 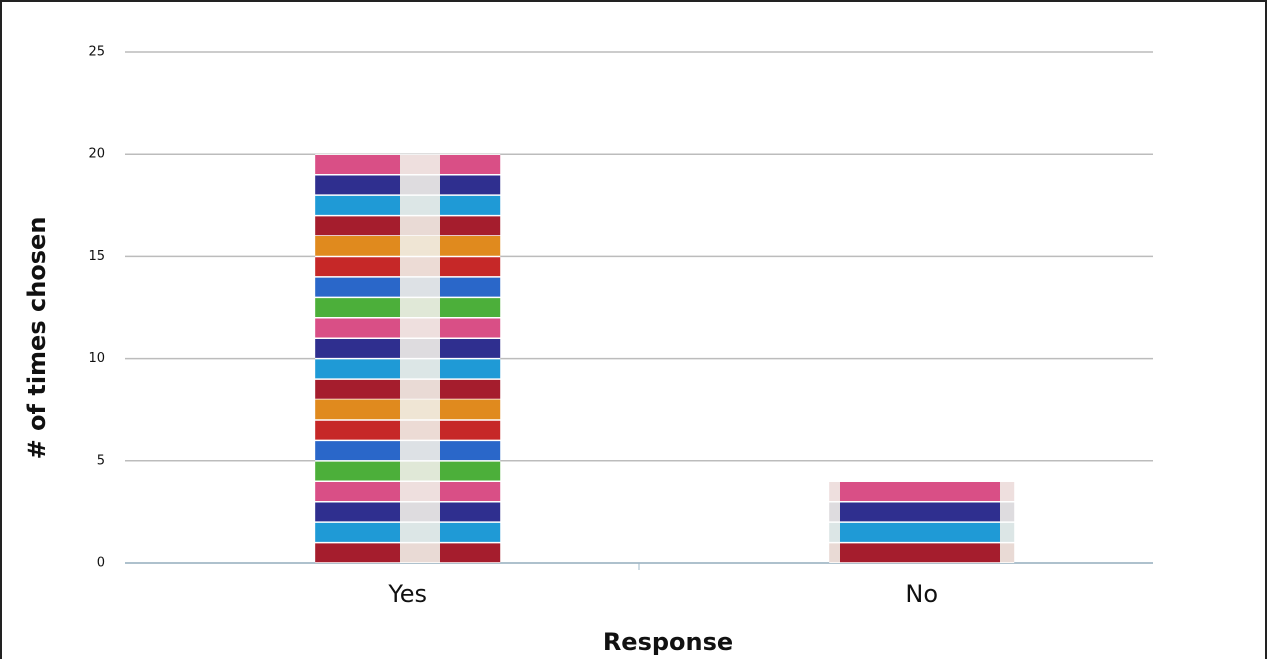 What do you see at coordinates (407, 594) in the screenshot?
I see `x-tick-label: Yes` at bounding box center [407, 594].